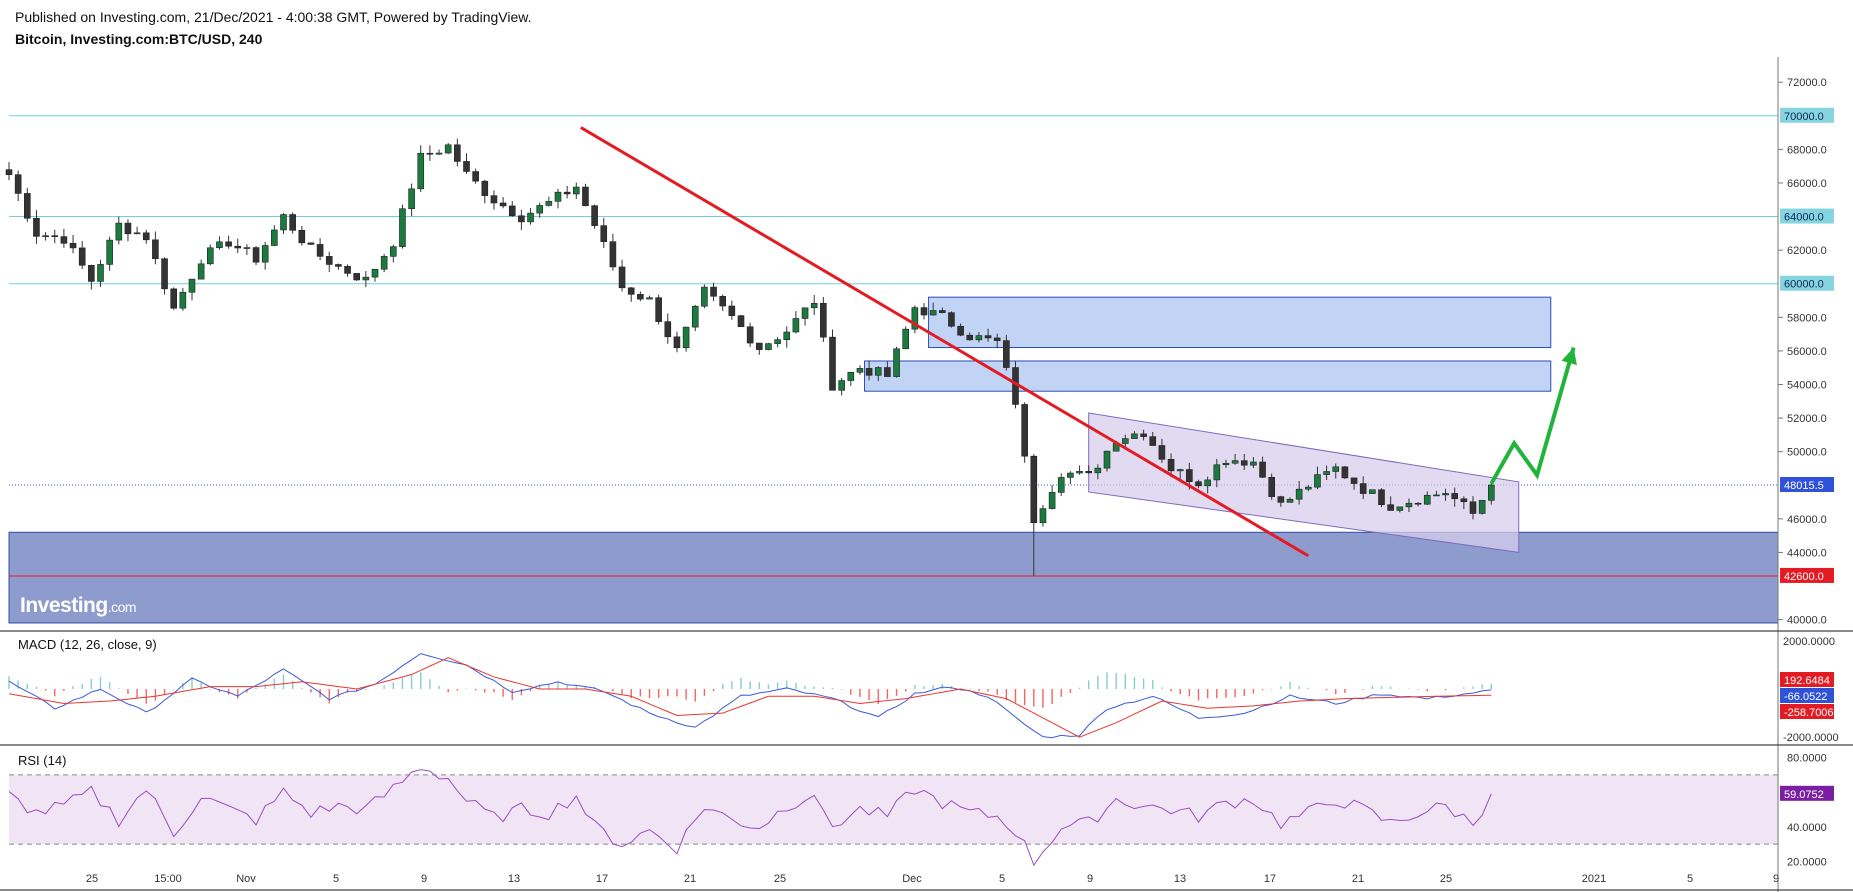 This screenshot has width=1853, height=892. I want to click on arrow-head, so click(1569, 356).